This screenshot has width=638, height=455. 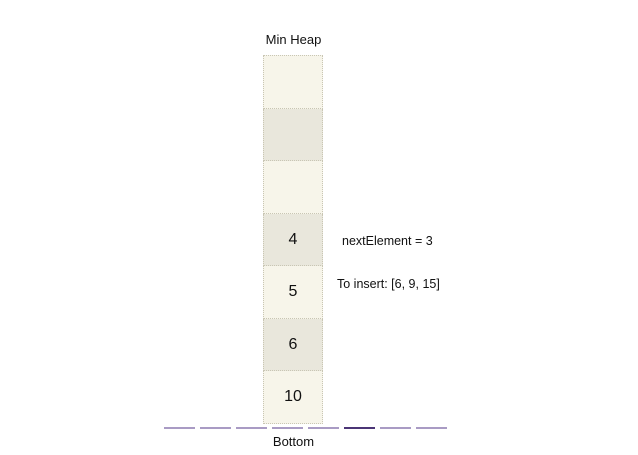 What do you see at coordinates (293, 345) in the screenshot?
I see `heap-cell: 6` at bounding box center [293, 345].